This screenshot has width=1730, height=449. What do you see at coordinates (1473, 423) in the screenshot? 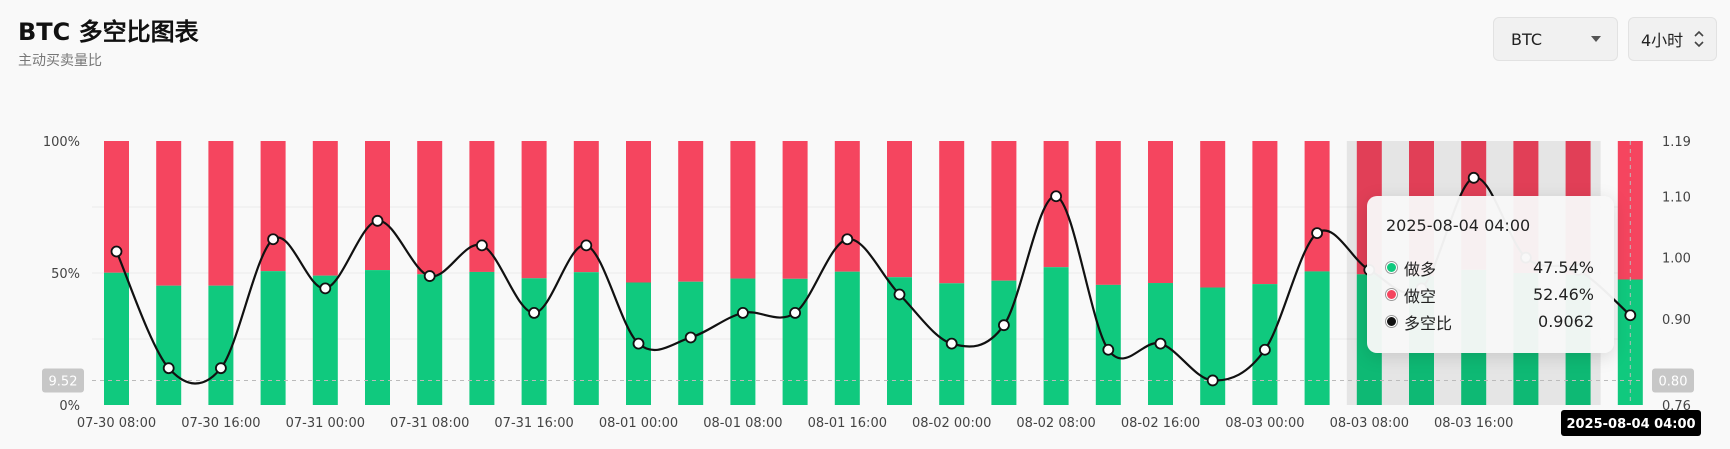
I see `x-tick-13: 08-03 16:00` at bounding box center [1473, 423].